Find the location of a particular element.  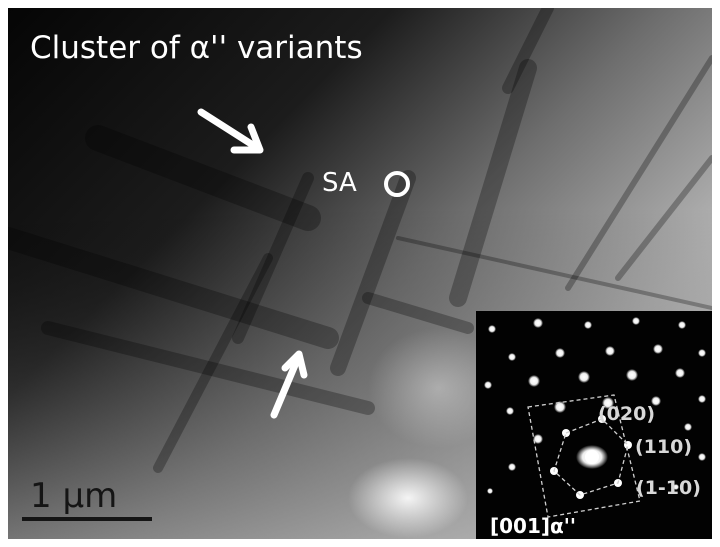

selected-area-circle-icon is located at coordinates (397, 184).